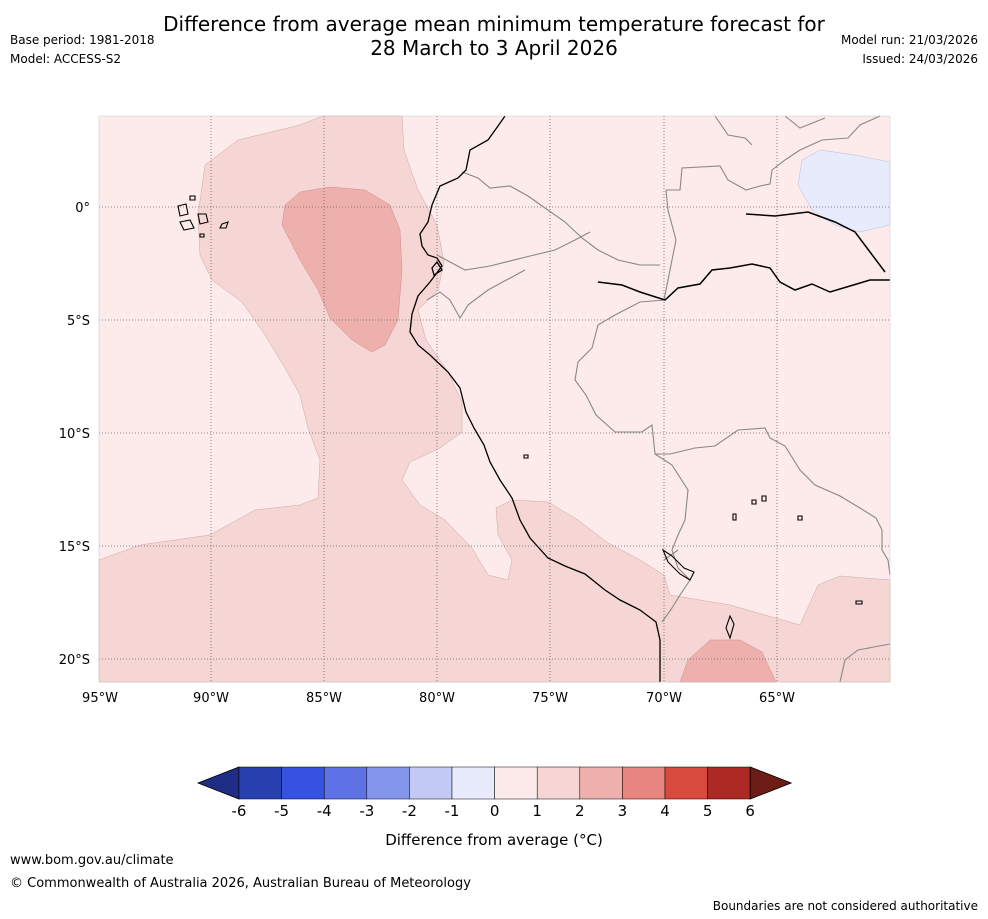 This screenshot has width=988, height=919. What do you see at coordinates (218, 783) in the screenshot?
I see `colorbar-extend-min` at bounding box center [218, 783].